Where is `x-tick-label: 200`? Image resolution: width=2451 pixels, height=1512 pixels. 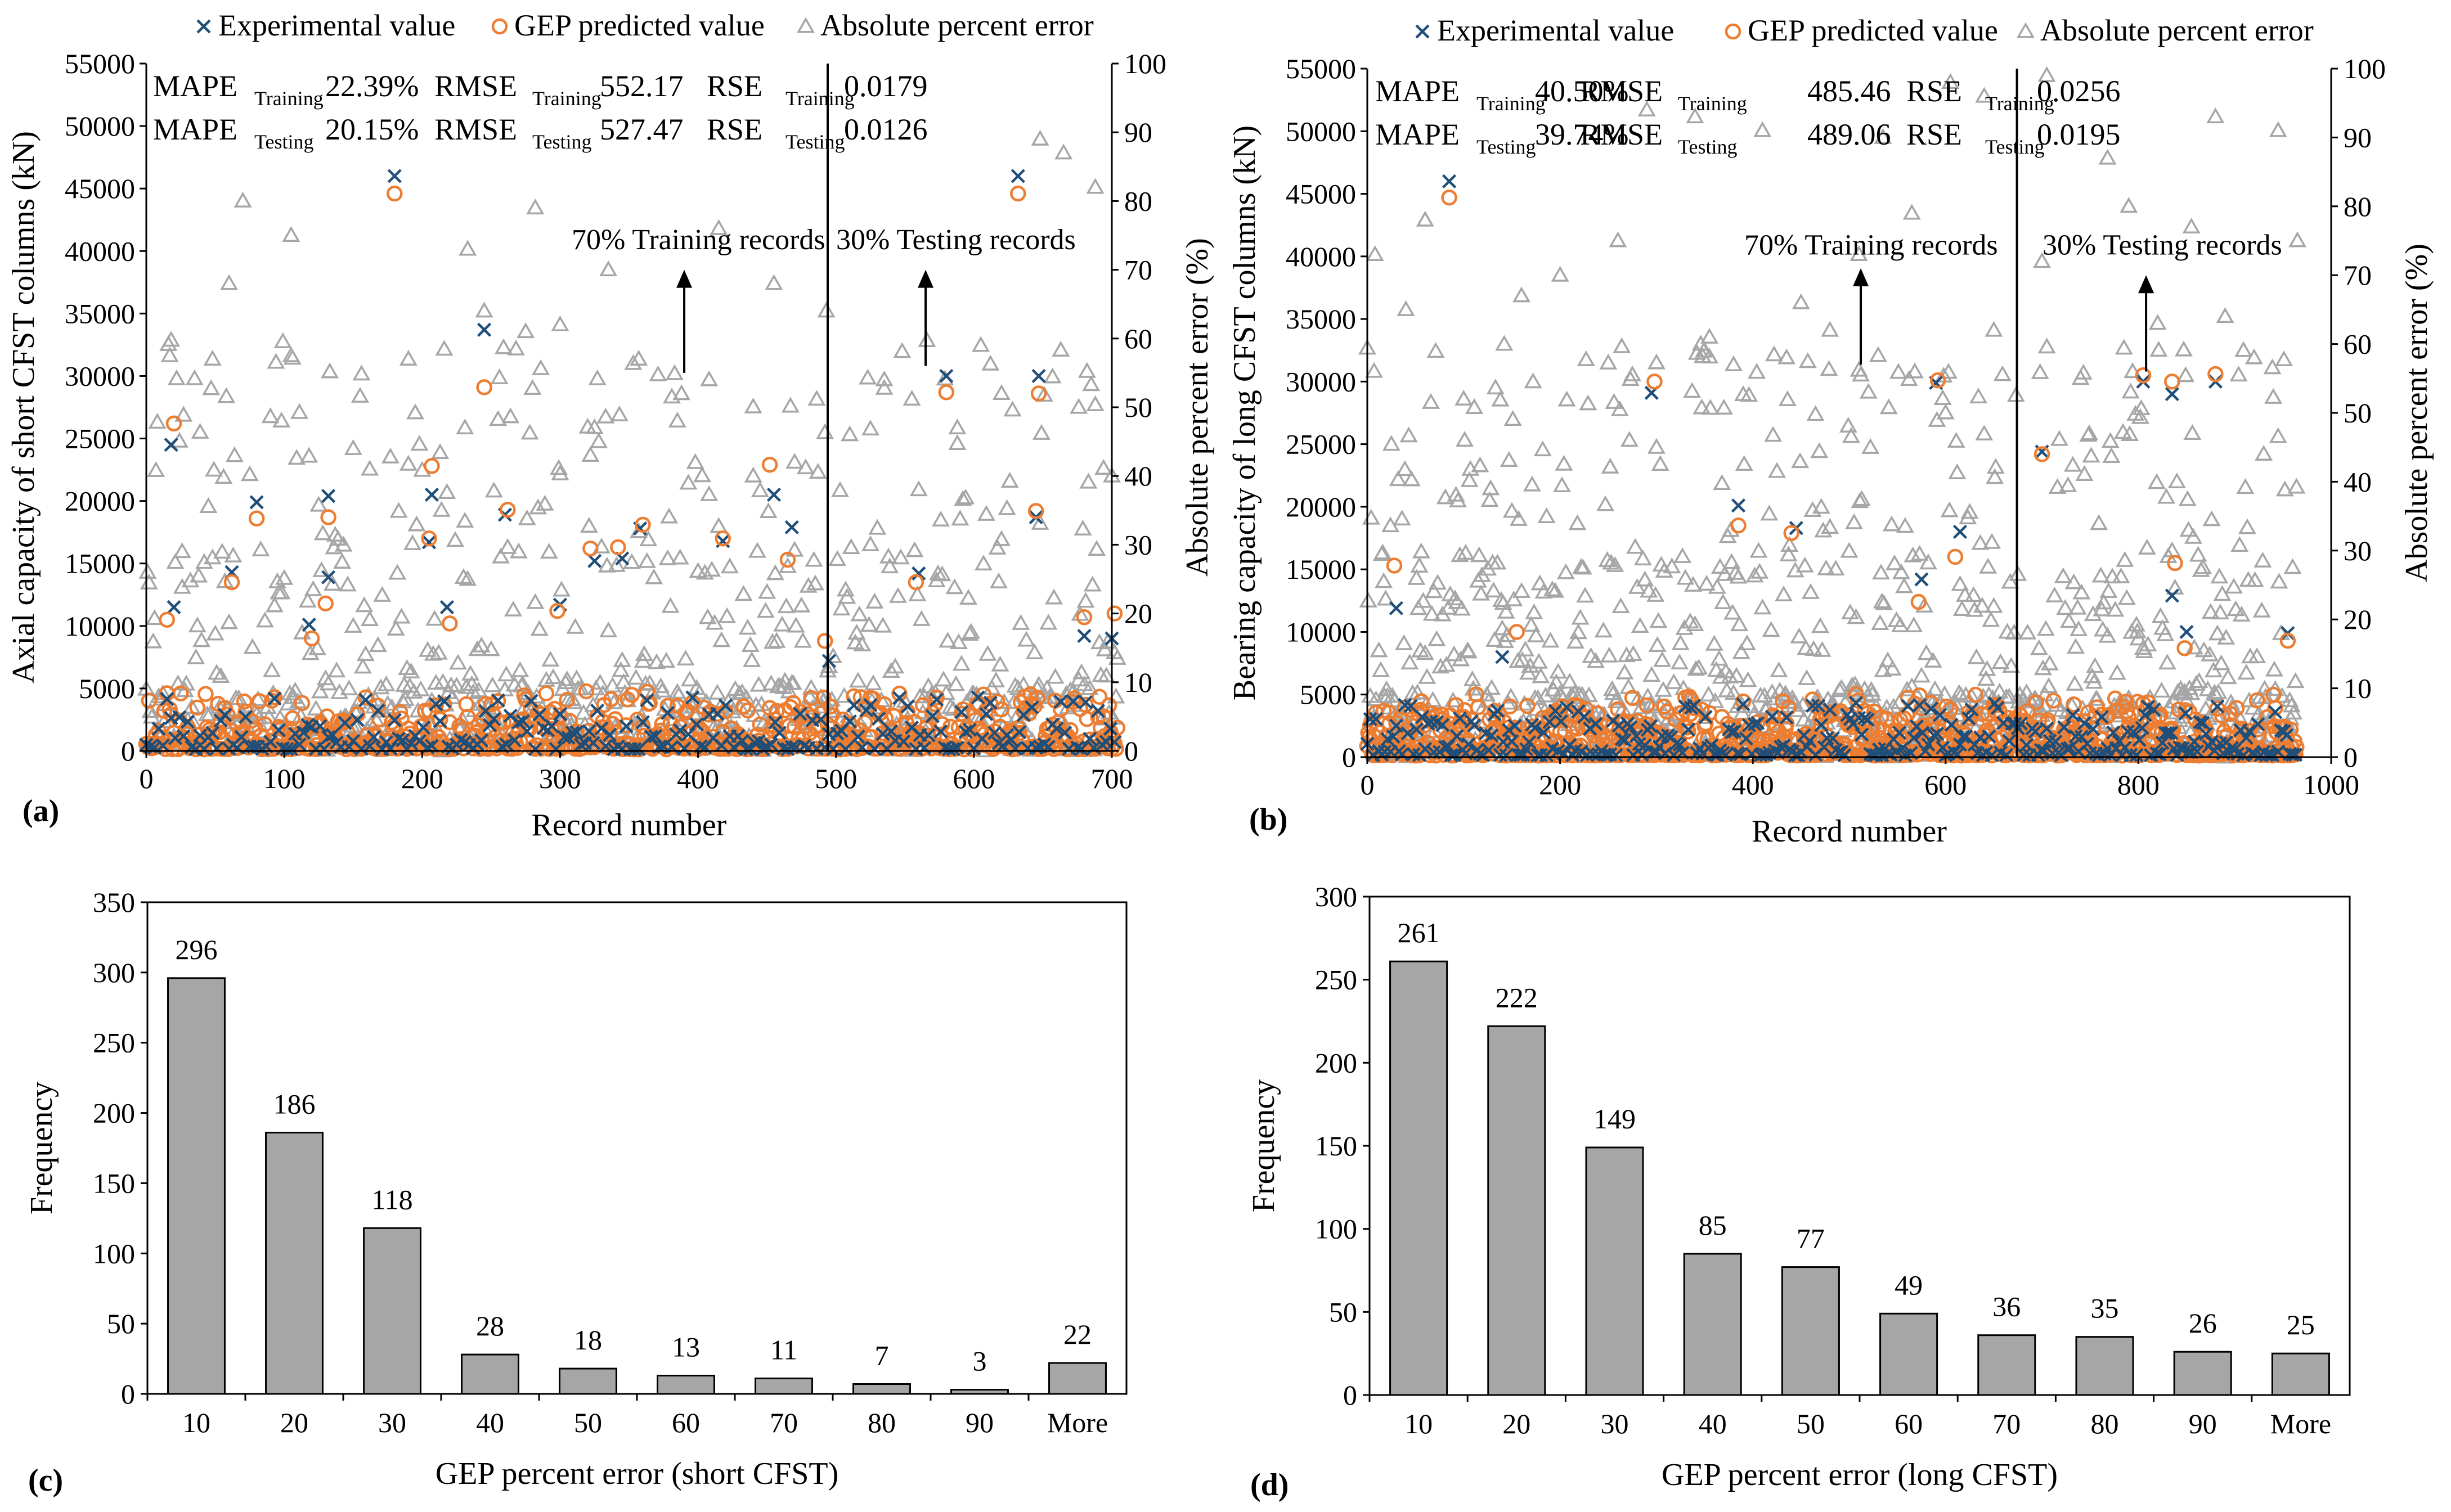 x-tick-label: 200 is located at coordinates (422, 778).